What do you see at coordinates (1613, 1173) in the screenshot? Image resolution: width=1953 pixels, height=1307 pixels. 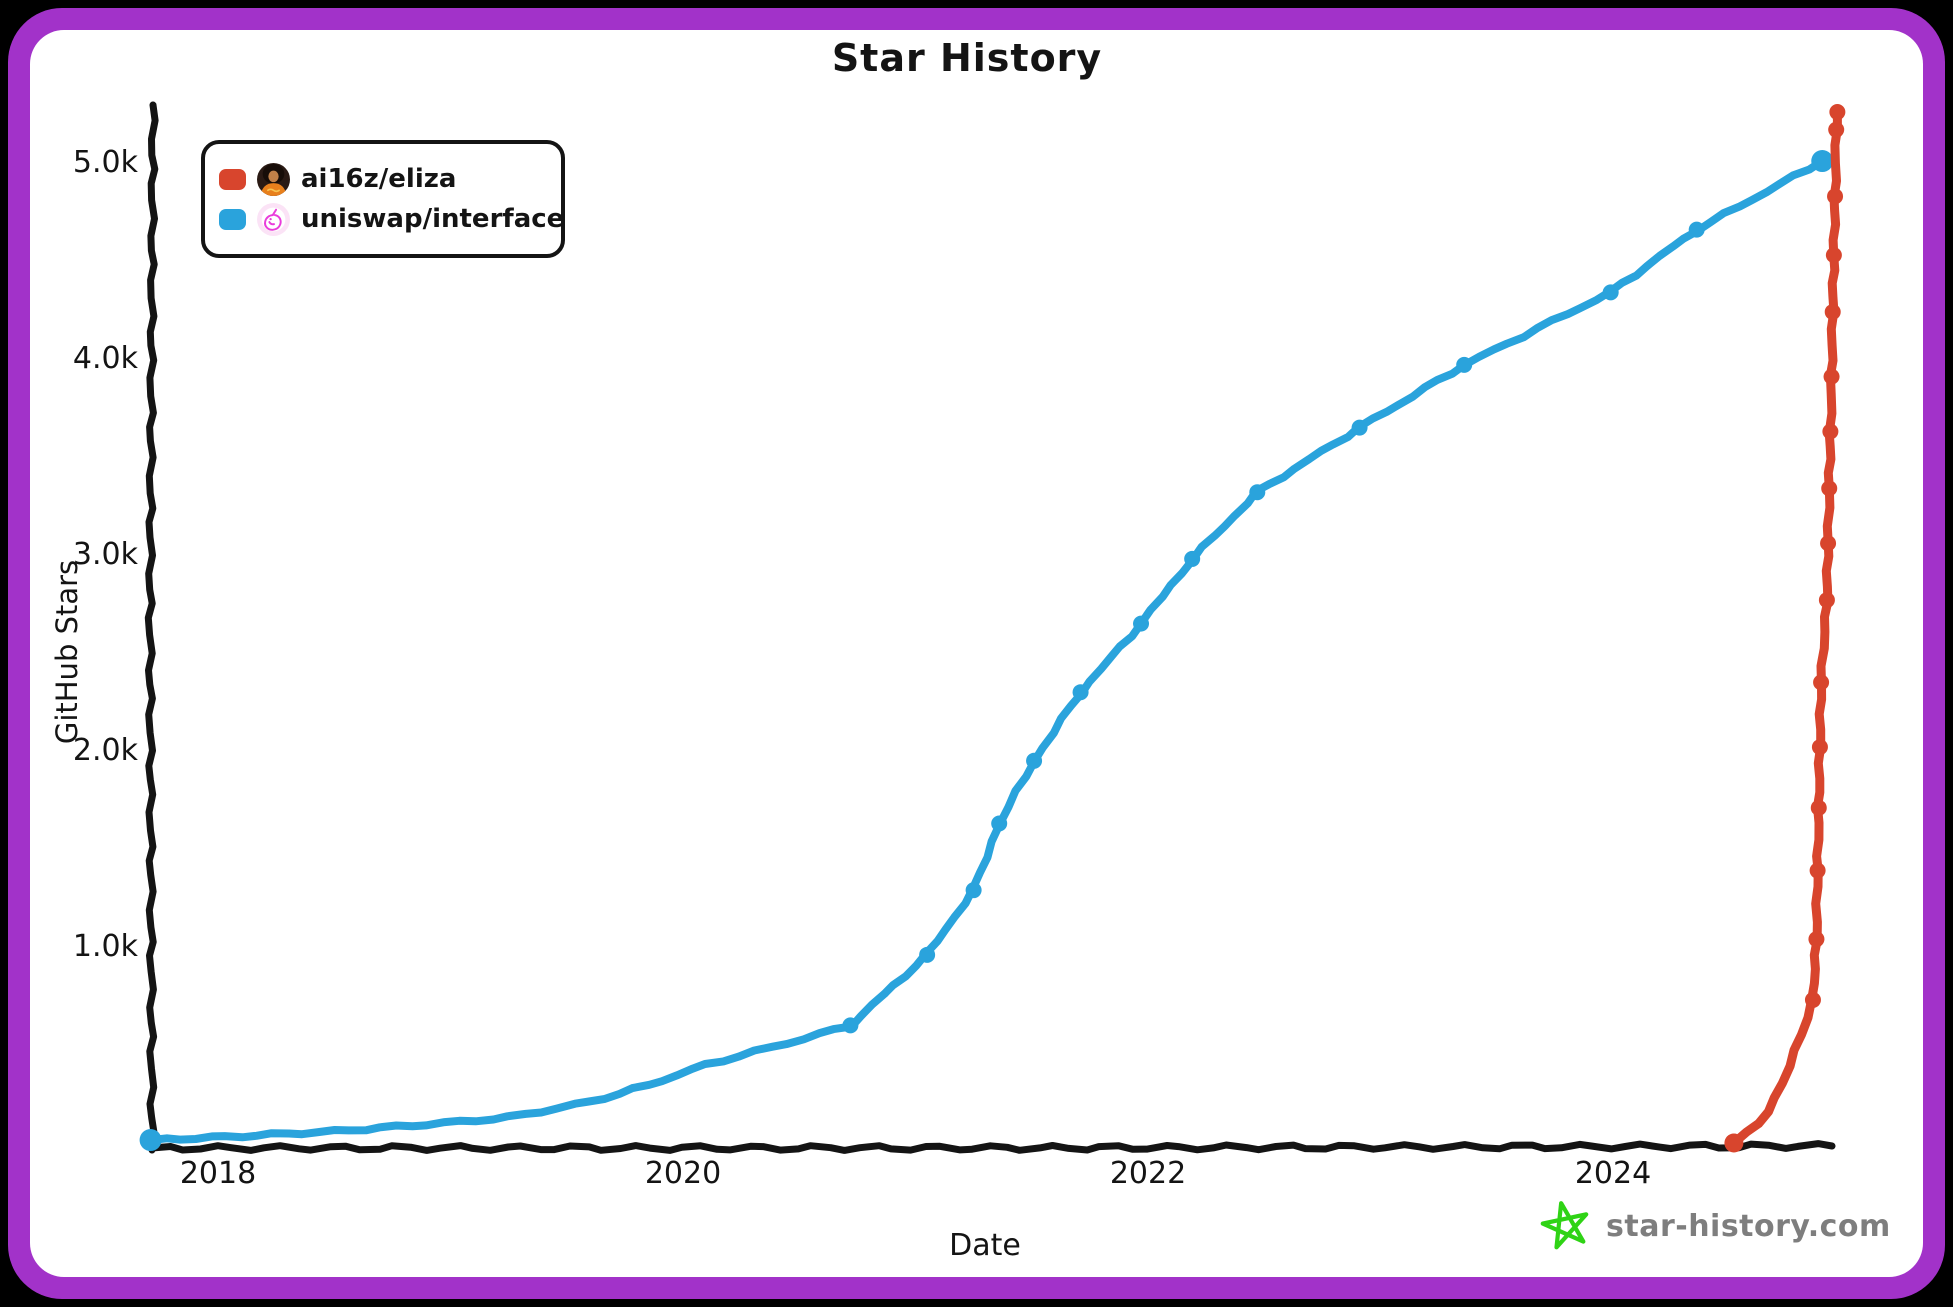 I see `x-tick-label: 2024` at bounding box center [1613, 1173].